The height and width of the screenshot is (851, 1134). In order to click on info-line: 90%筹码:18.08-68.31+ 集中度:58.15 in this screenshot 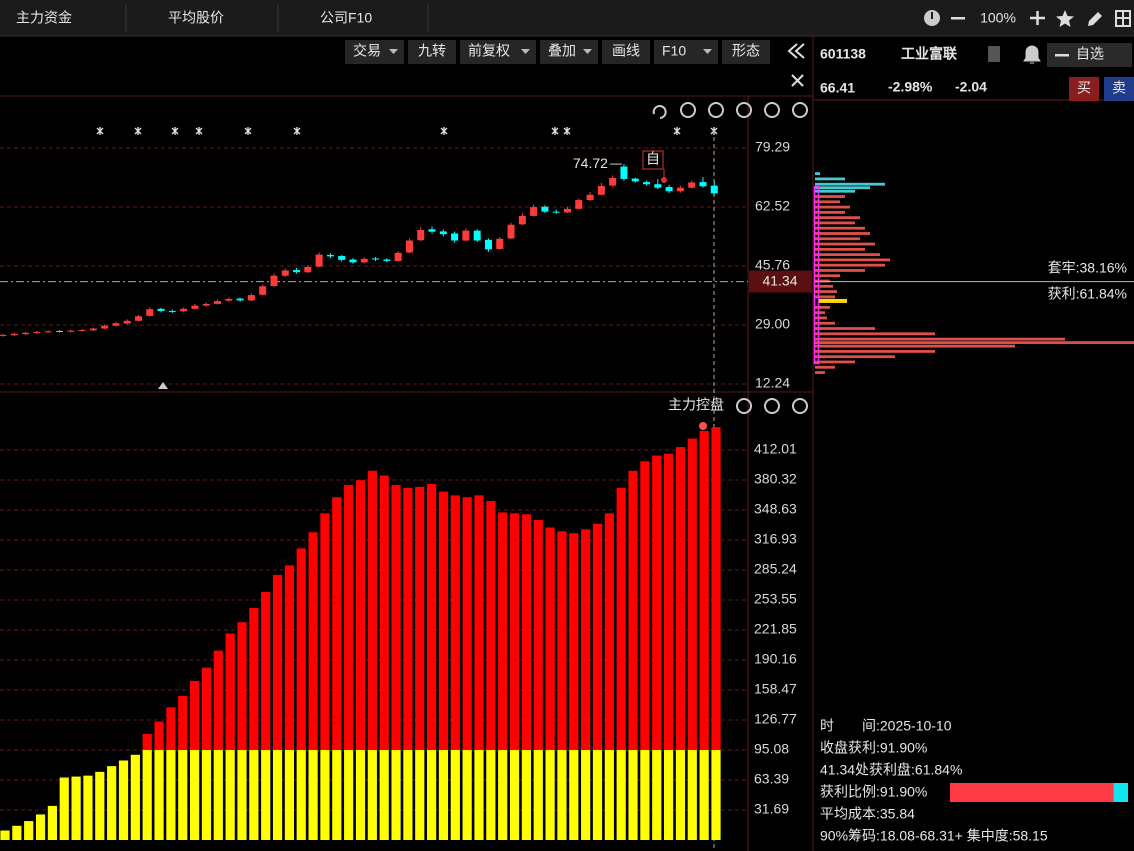, I will do `click(934, 836)`.